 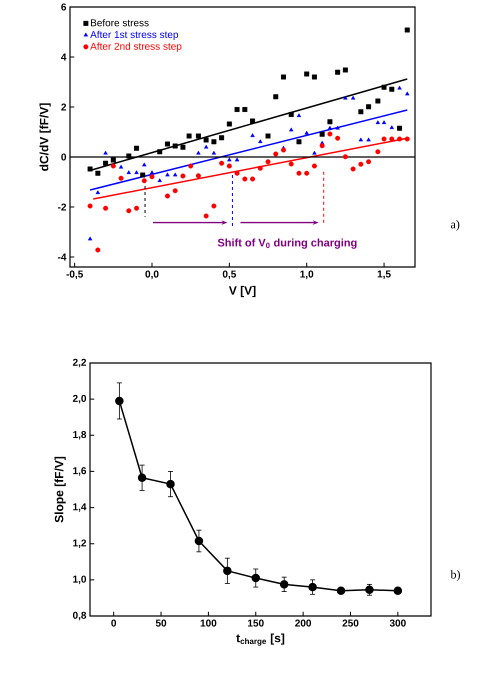 What do you see at coordinates (79, 507) in the screenshot?
I see `y-tick-label: 1,4` at bounding box center [79, 507].